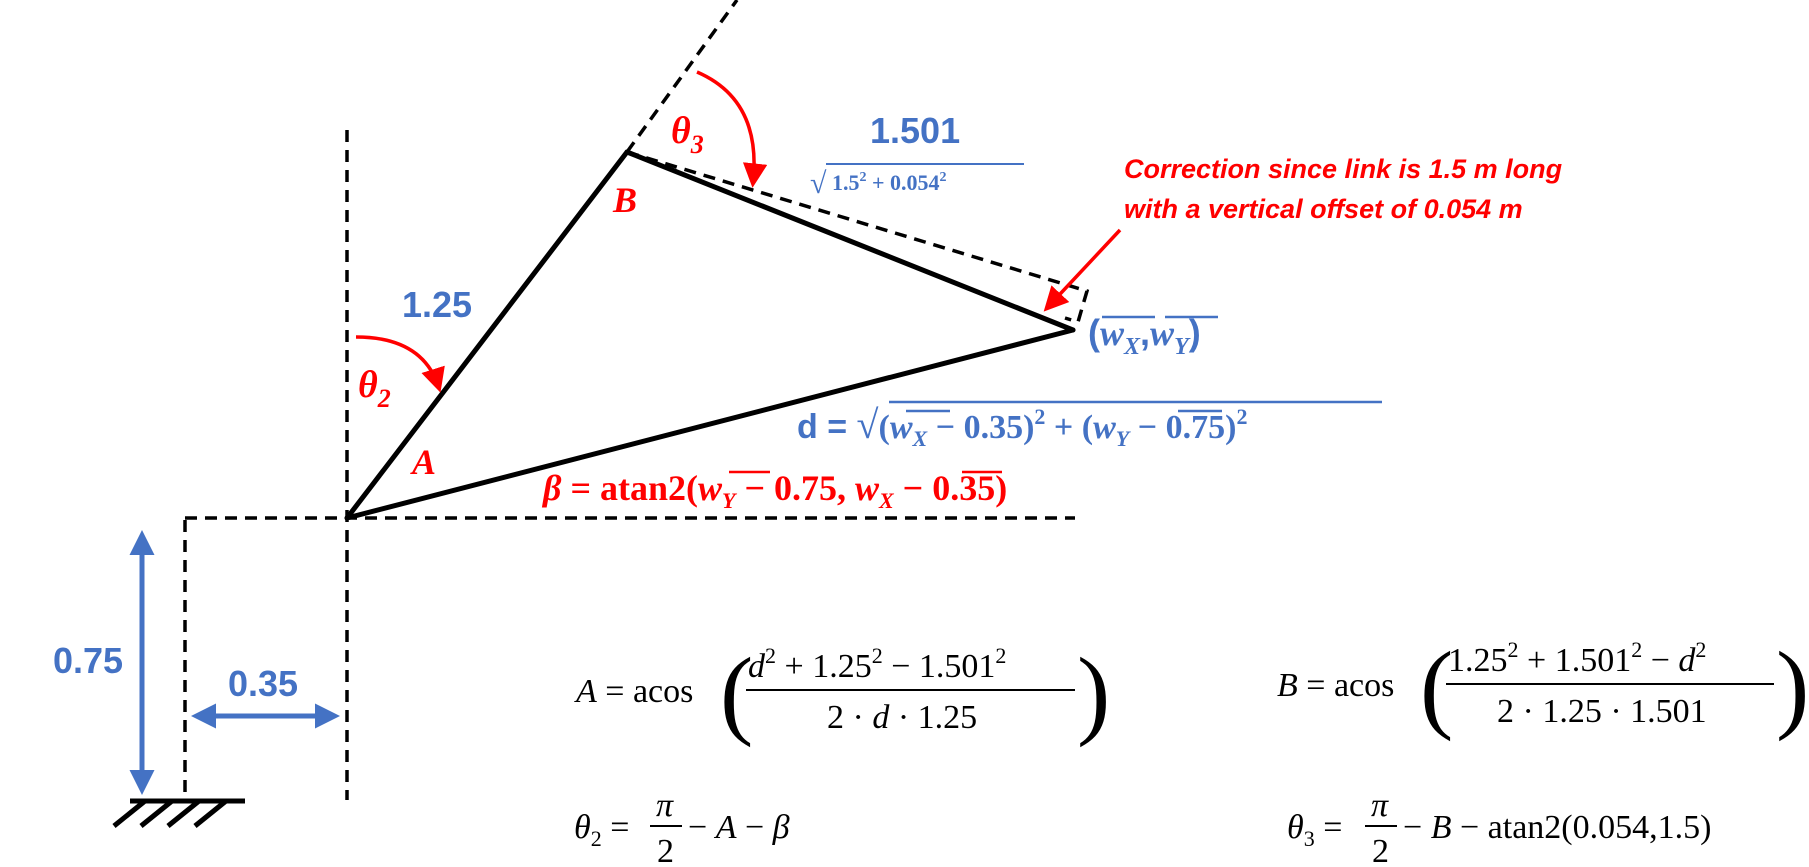 This screenshot has width=1809, height=867. What do you see at coordinates (1112, 333) in the screenshot?
I see `w-x-symbol: w` at bounding box center [1112, 333].